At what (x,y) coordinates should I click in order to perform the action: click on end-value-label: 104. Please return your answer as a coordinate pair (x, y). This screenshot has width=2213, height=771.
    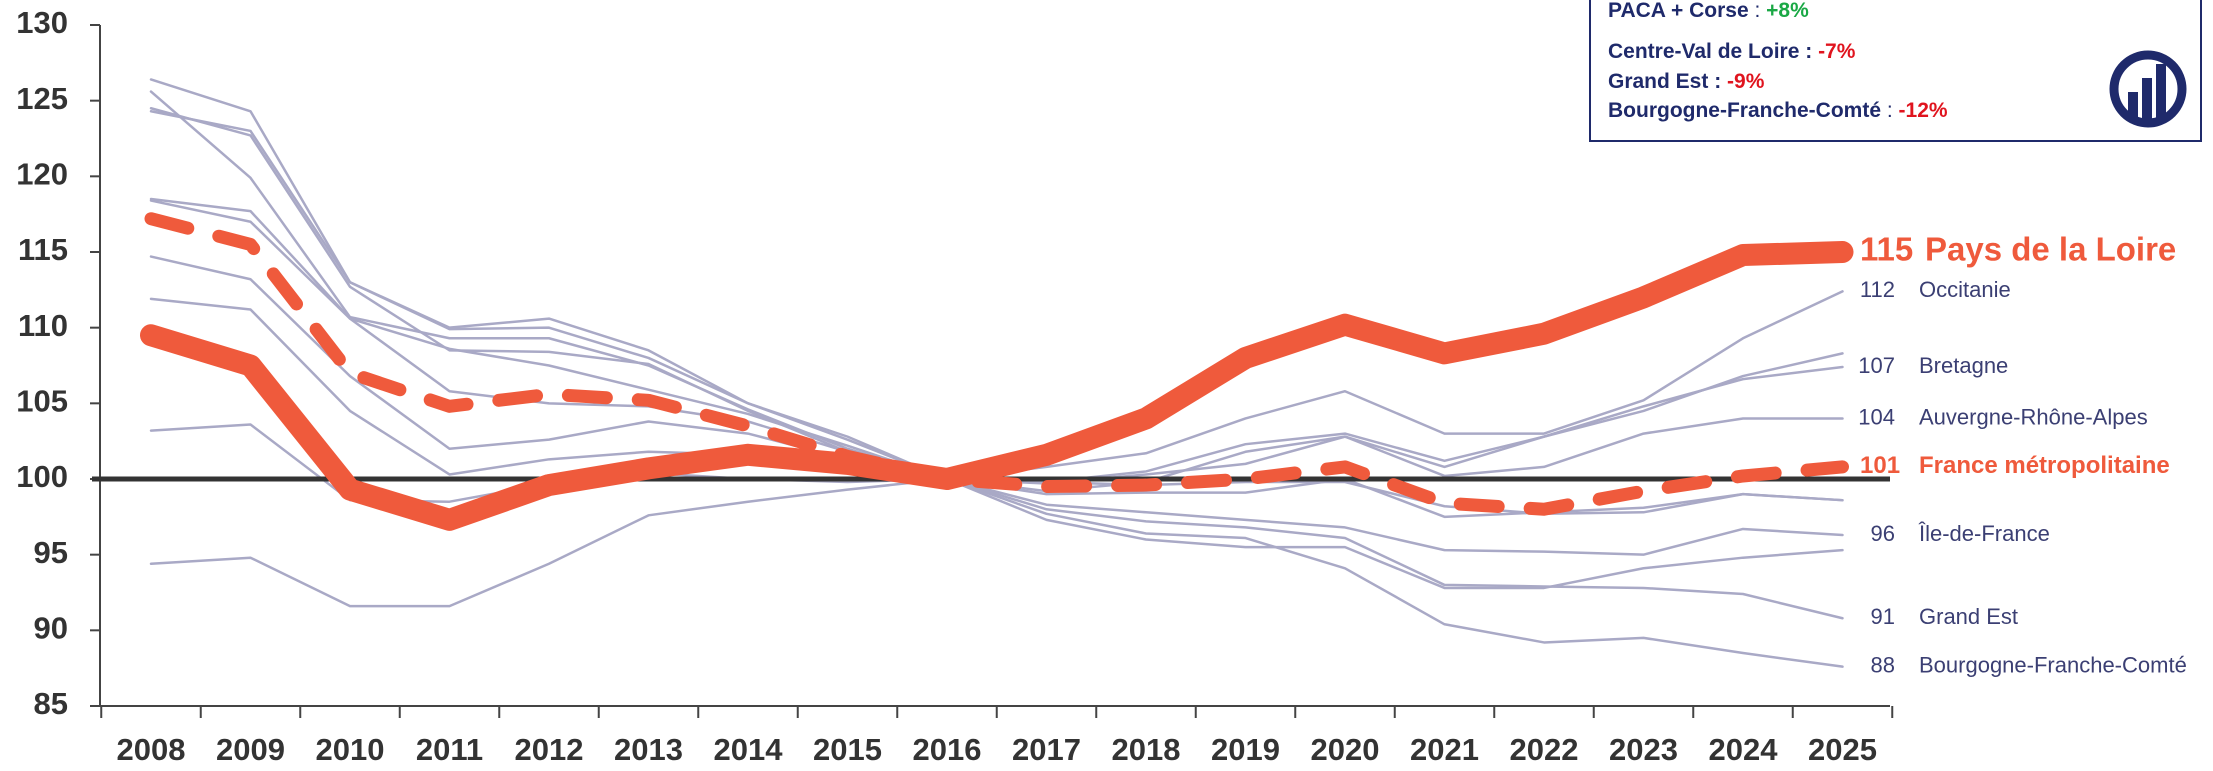
    Looking at the image, I should click on (1876, 416).